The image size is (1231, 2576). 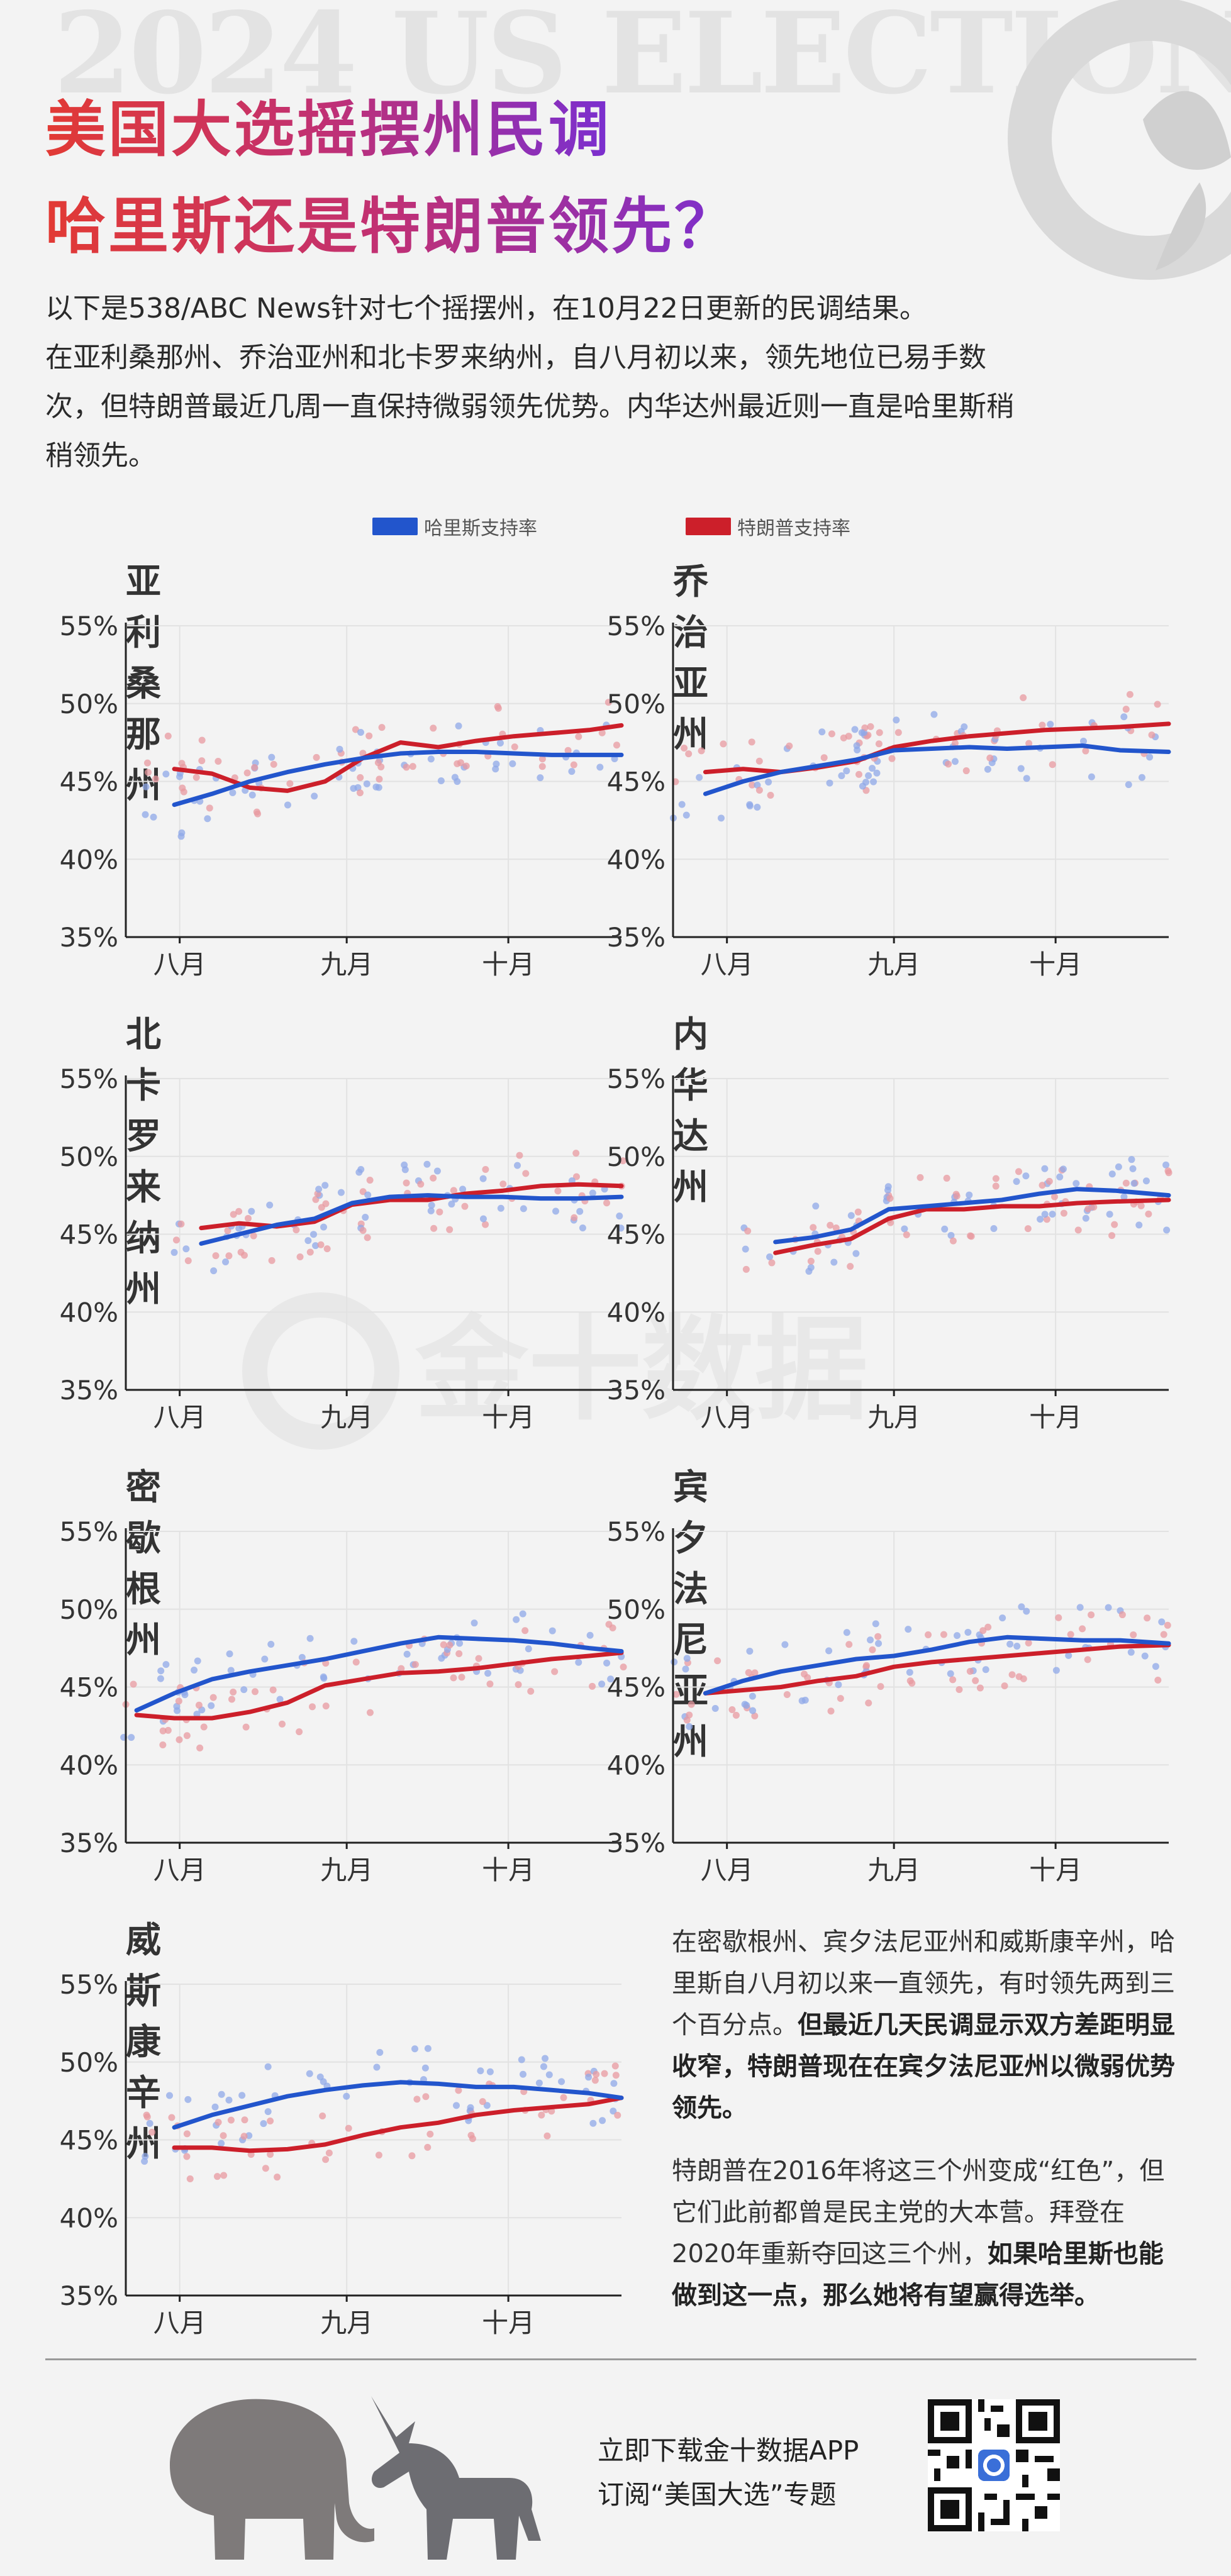 What do you see at coordinates (641, 1370) in the screenshot?
I see `svg-text: 金十数据` at bounding box center [641, 1370].